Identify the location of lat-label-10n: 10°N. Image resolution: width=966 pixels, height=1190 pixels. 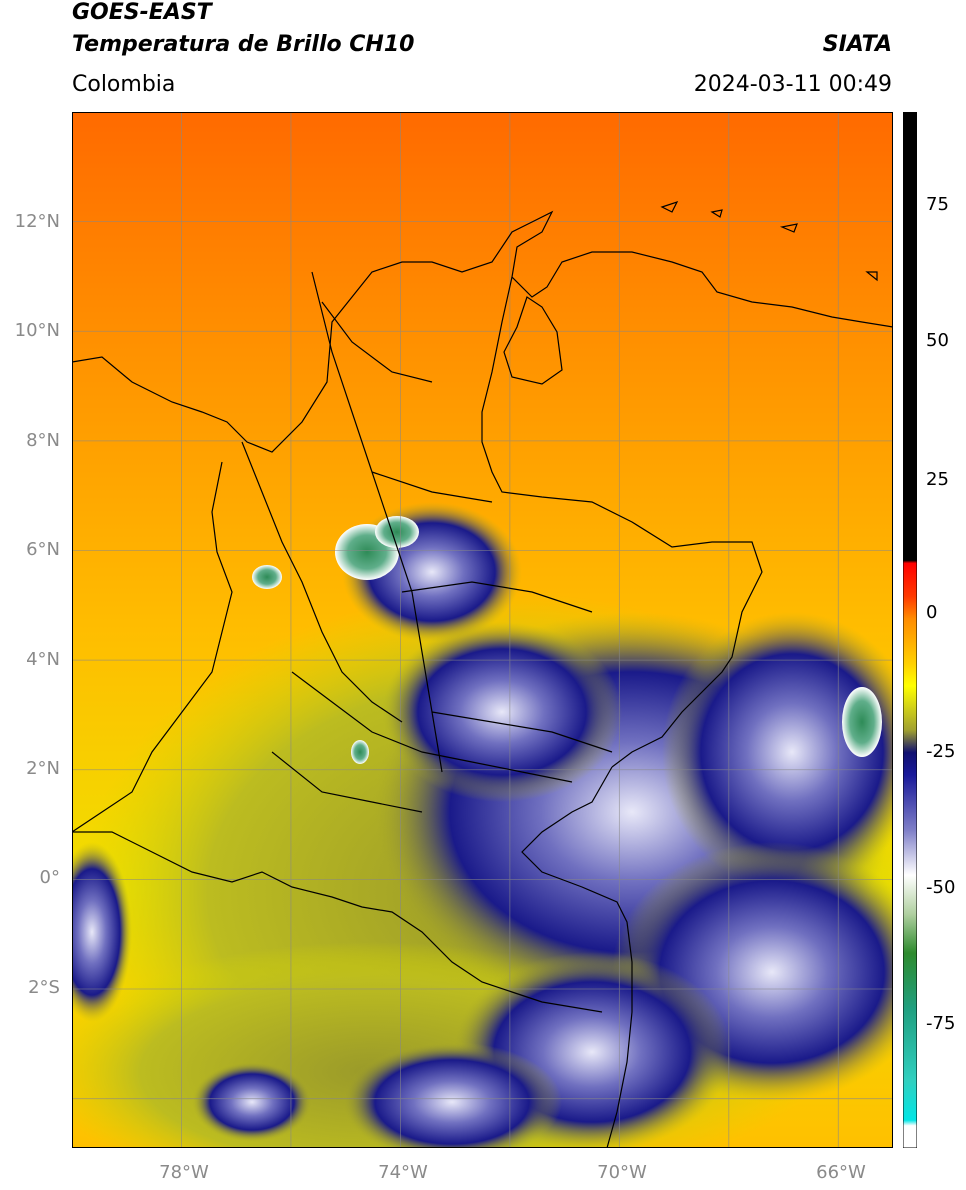
(37, 330).